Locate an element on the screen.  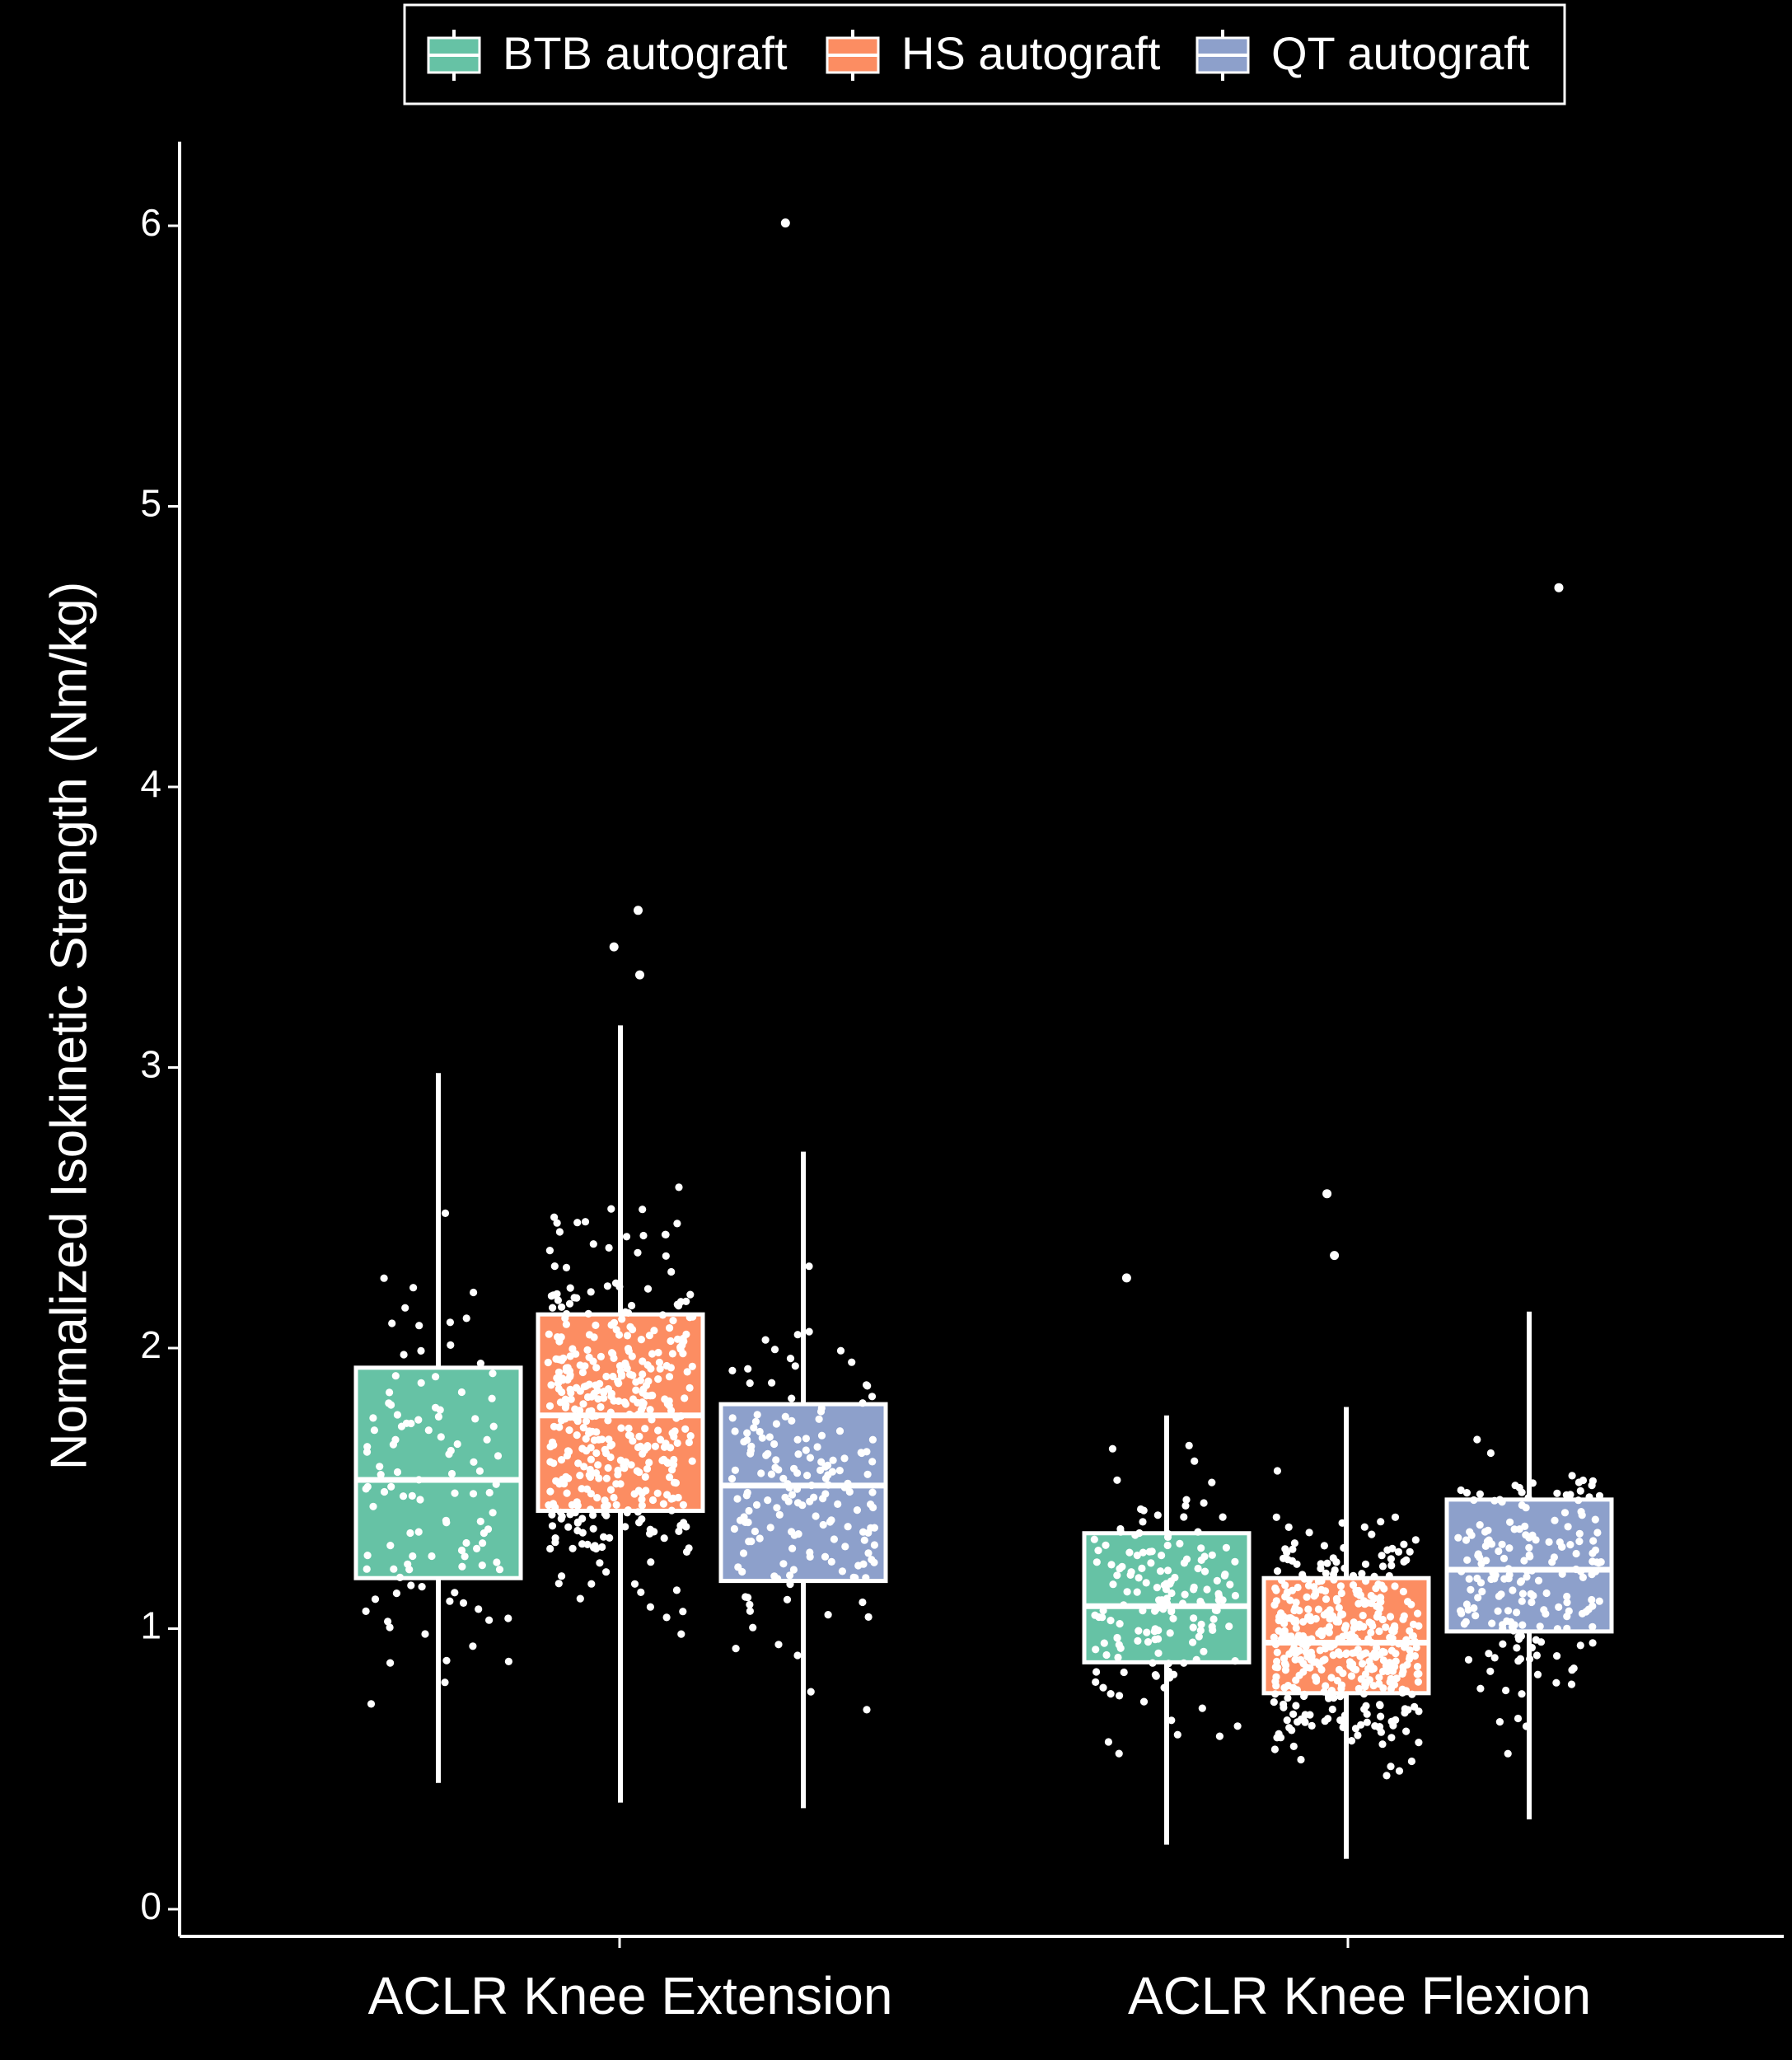
legend-label: BTB autograft is located at coordinates (645, 53).